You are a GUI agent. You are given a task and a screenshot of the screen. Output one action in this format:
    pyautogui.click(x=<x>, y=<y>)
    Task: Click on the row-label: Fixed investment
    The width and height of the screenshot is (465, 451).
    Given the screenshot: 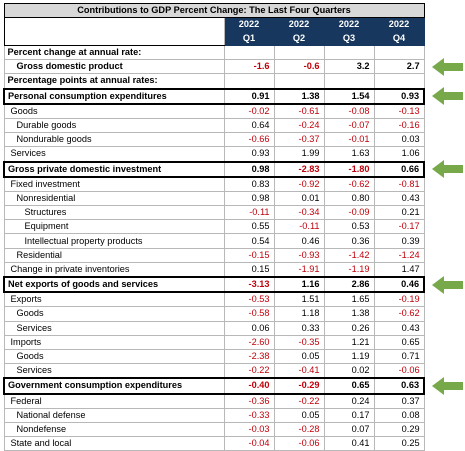 What is the action you would take?
    pyautogui.click(x=114, y=184)
    